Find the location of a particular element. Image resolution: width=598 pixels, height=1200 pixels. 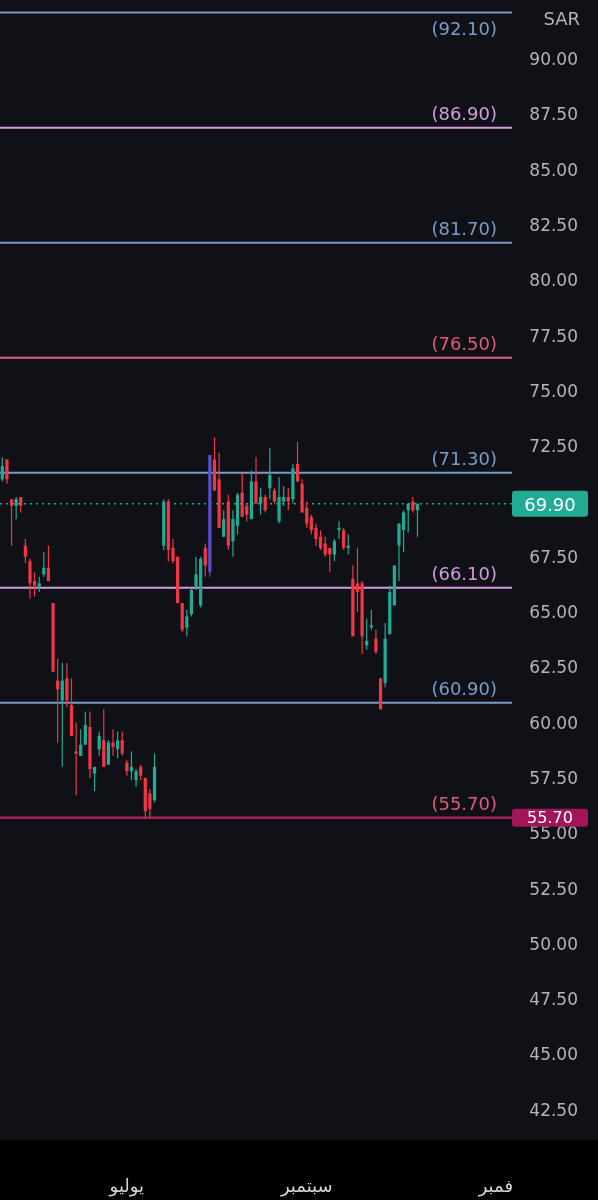

y-tick-label: 80.00 is located at coordinates (553, 280).